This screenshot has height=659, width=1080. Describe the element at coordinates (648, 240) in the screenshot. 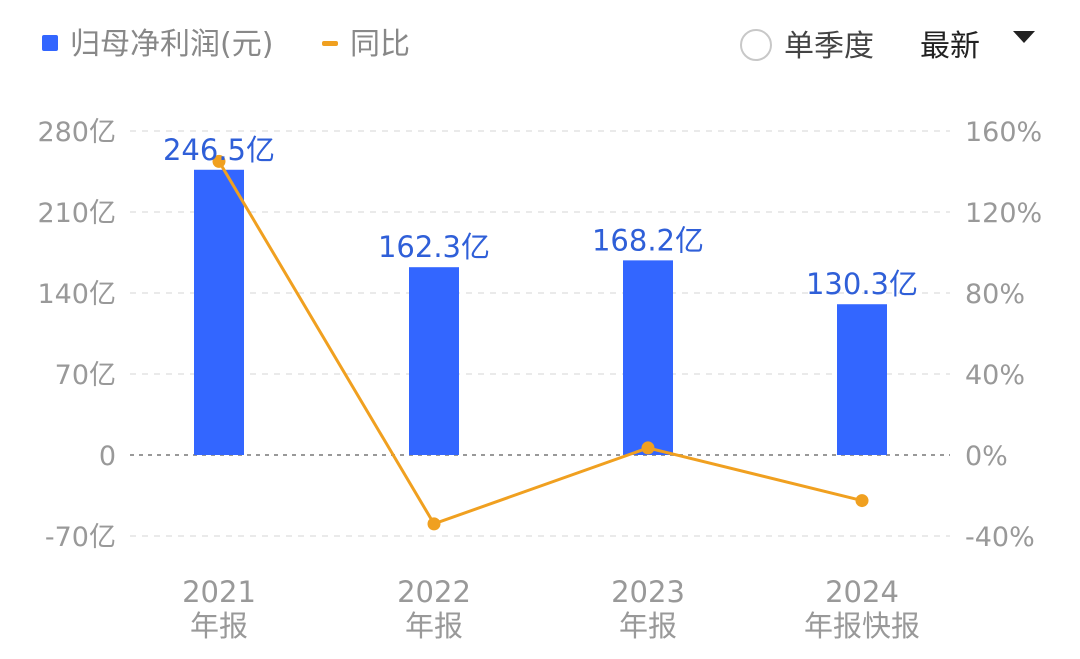

I see `bar-value-label: 168.2亿` at that location.